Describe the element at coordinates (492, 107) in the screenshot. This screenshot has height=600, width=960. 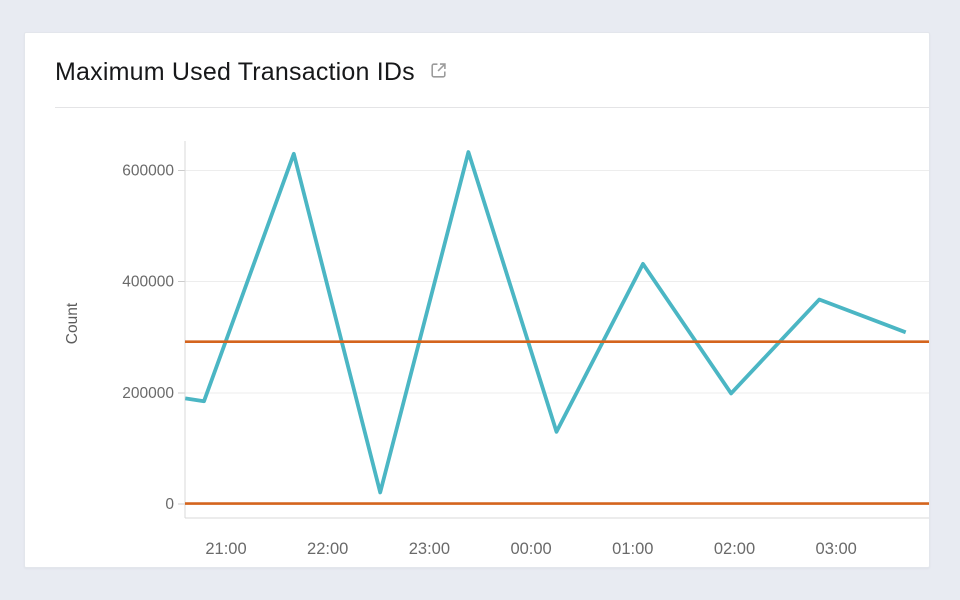
I see `header-divider` at that location.